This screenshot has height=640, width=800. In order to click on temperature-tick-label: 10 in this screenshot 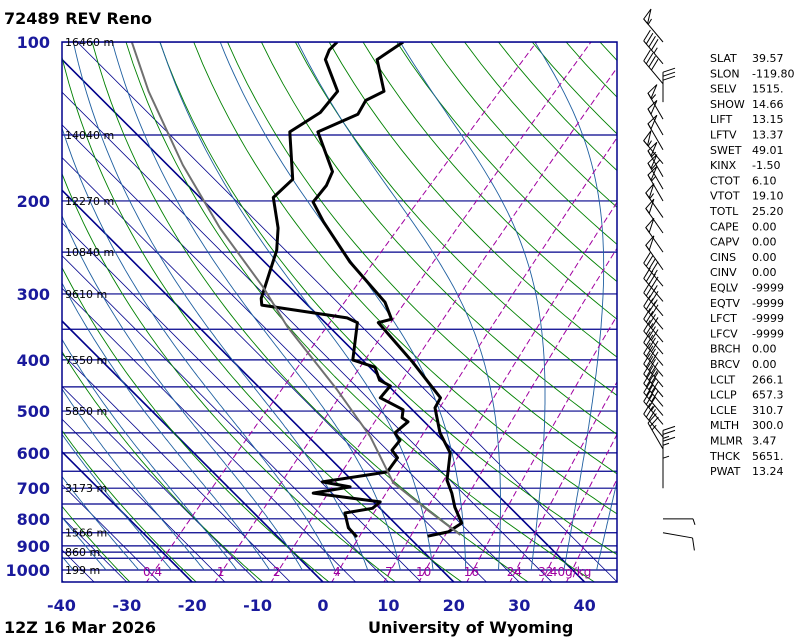, I will do `click(388, 605)`.